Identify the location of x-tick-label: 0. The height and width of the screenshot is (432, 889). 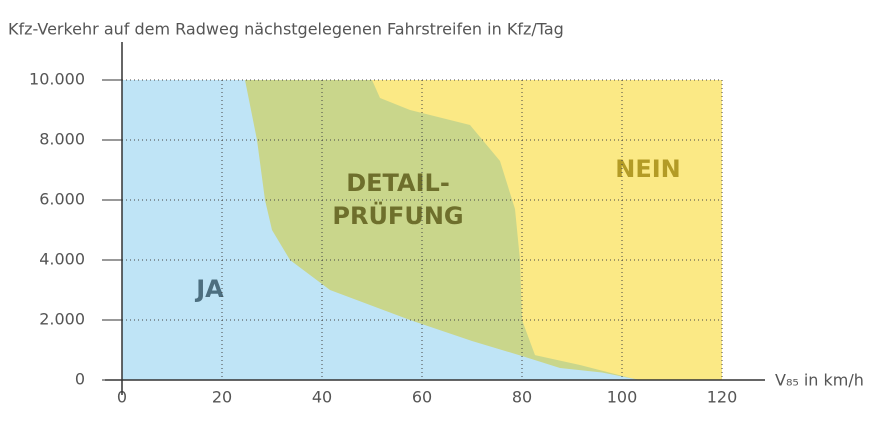
(122, 397).